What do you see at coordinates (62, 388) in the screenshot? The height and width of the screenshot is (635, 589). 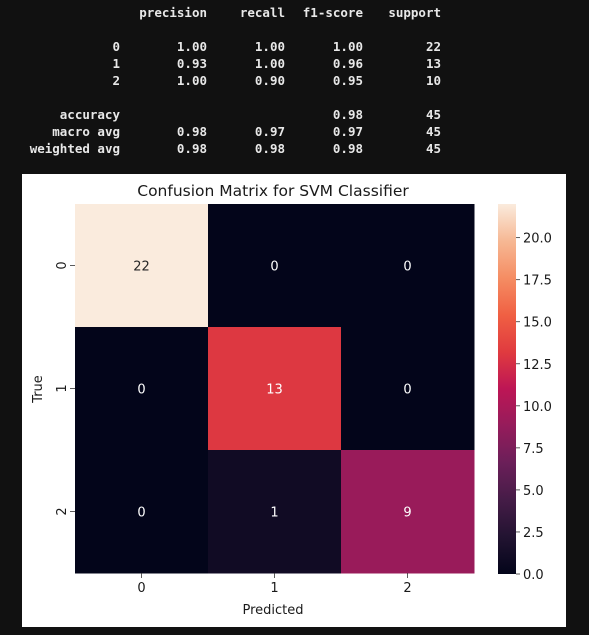 I see `y-tick-label: 1` at bounding box center [62, 388].